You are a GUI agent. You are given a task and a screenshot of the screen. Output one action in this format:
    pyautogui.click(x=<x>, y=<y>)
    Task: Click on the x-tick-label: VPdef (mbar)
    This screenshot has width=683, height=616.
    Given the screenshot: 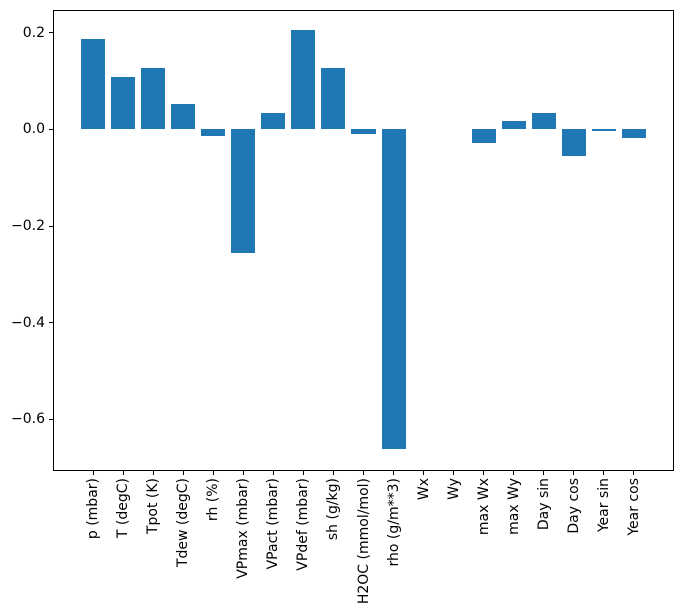 What is the action you would take?
    pyautogui.click(x=303, y=524)
    